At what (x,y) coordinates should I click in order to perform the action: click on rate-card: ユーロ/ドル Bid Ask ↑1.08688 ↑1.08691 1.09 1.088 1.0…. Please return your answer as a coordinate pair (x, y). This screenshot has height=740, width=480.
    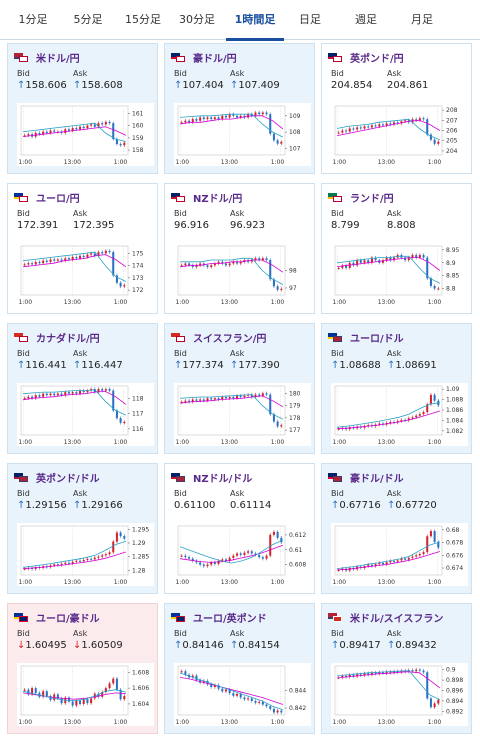
    Looking at the image, I should click on (396, 388).